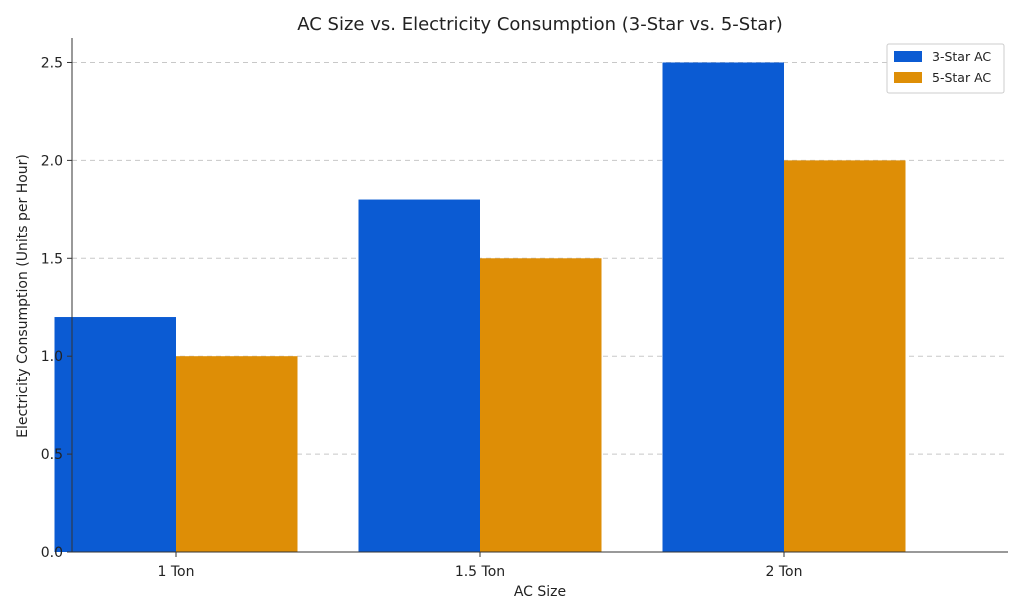 This screenshot has height=614, width=1024. I want to click on x-tick-label: 1 Ton, so click(176, 572).